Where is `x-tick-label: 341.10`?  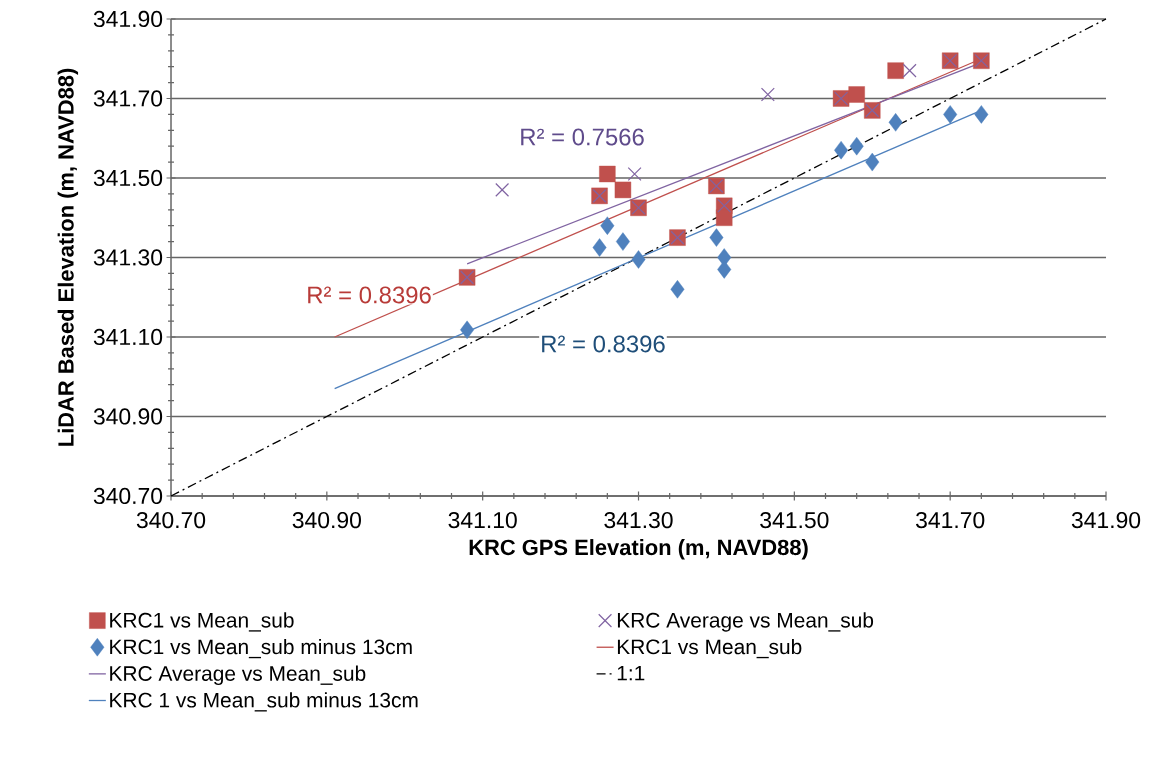
x-tick-label: 341.10 is located at coordinates (482, 520).